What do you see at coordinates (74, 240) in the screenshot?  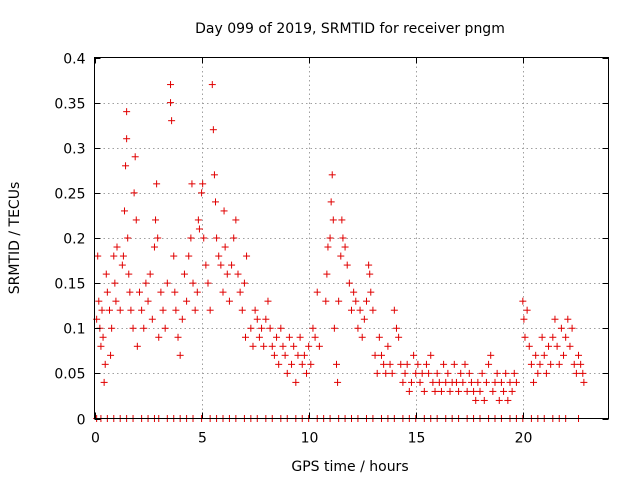 I see `y-tick-label: 0.2` at bounding box center [74, 240].